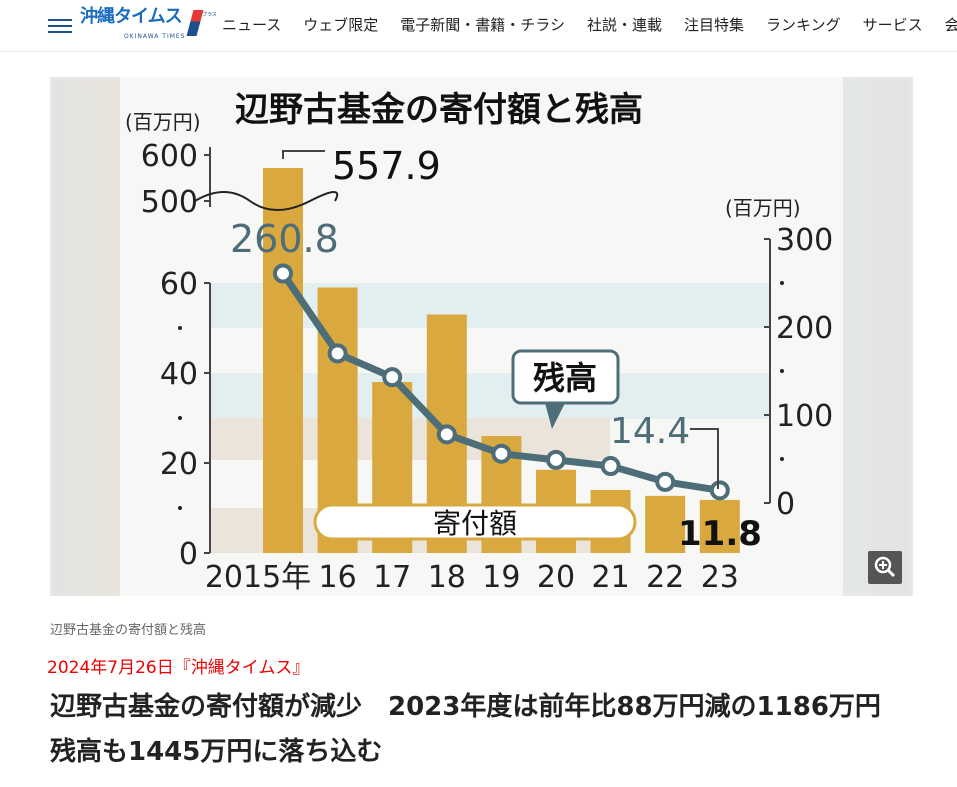  I want to click on chart-title: 辺野古基金の寄付額と残高, so click(439, 110).